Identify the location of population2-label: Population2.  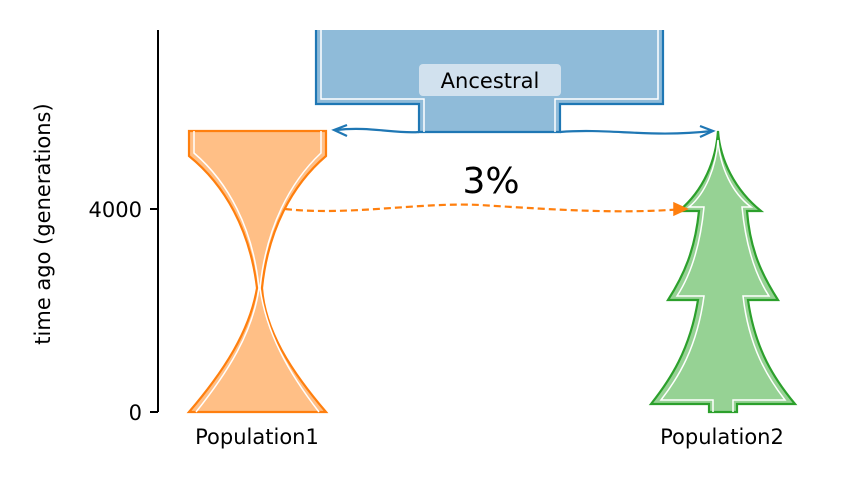
(722, 437).